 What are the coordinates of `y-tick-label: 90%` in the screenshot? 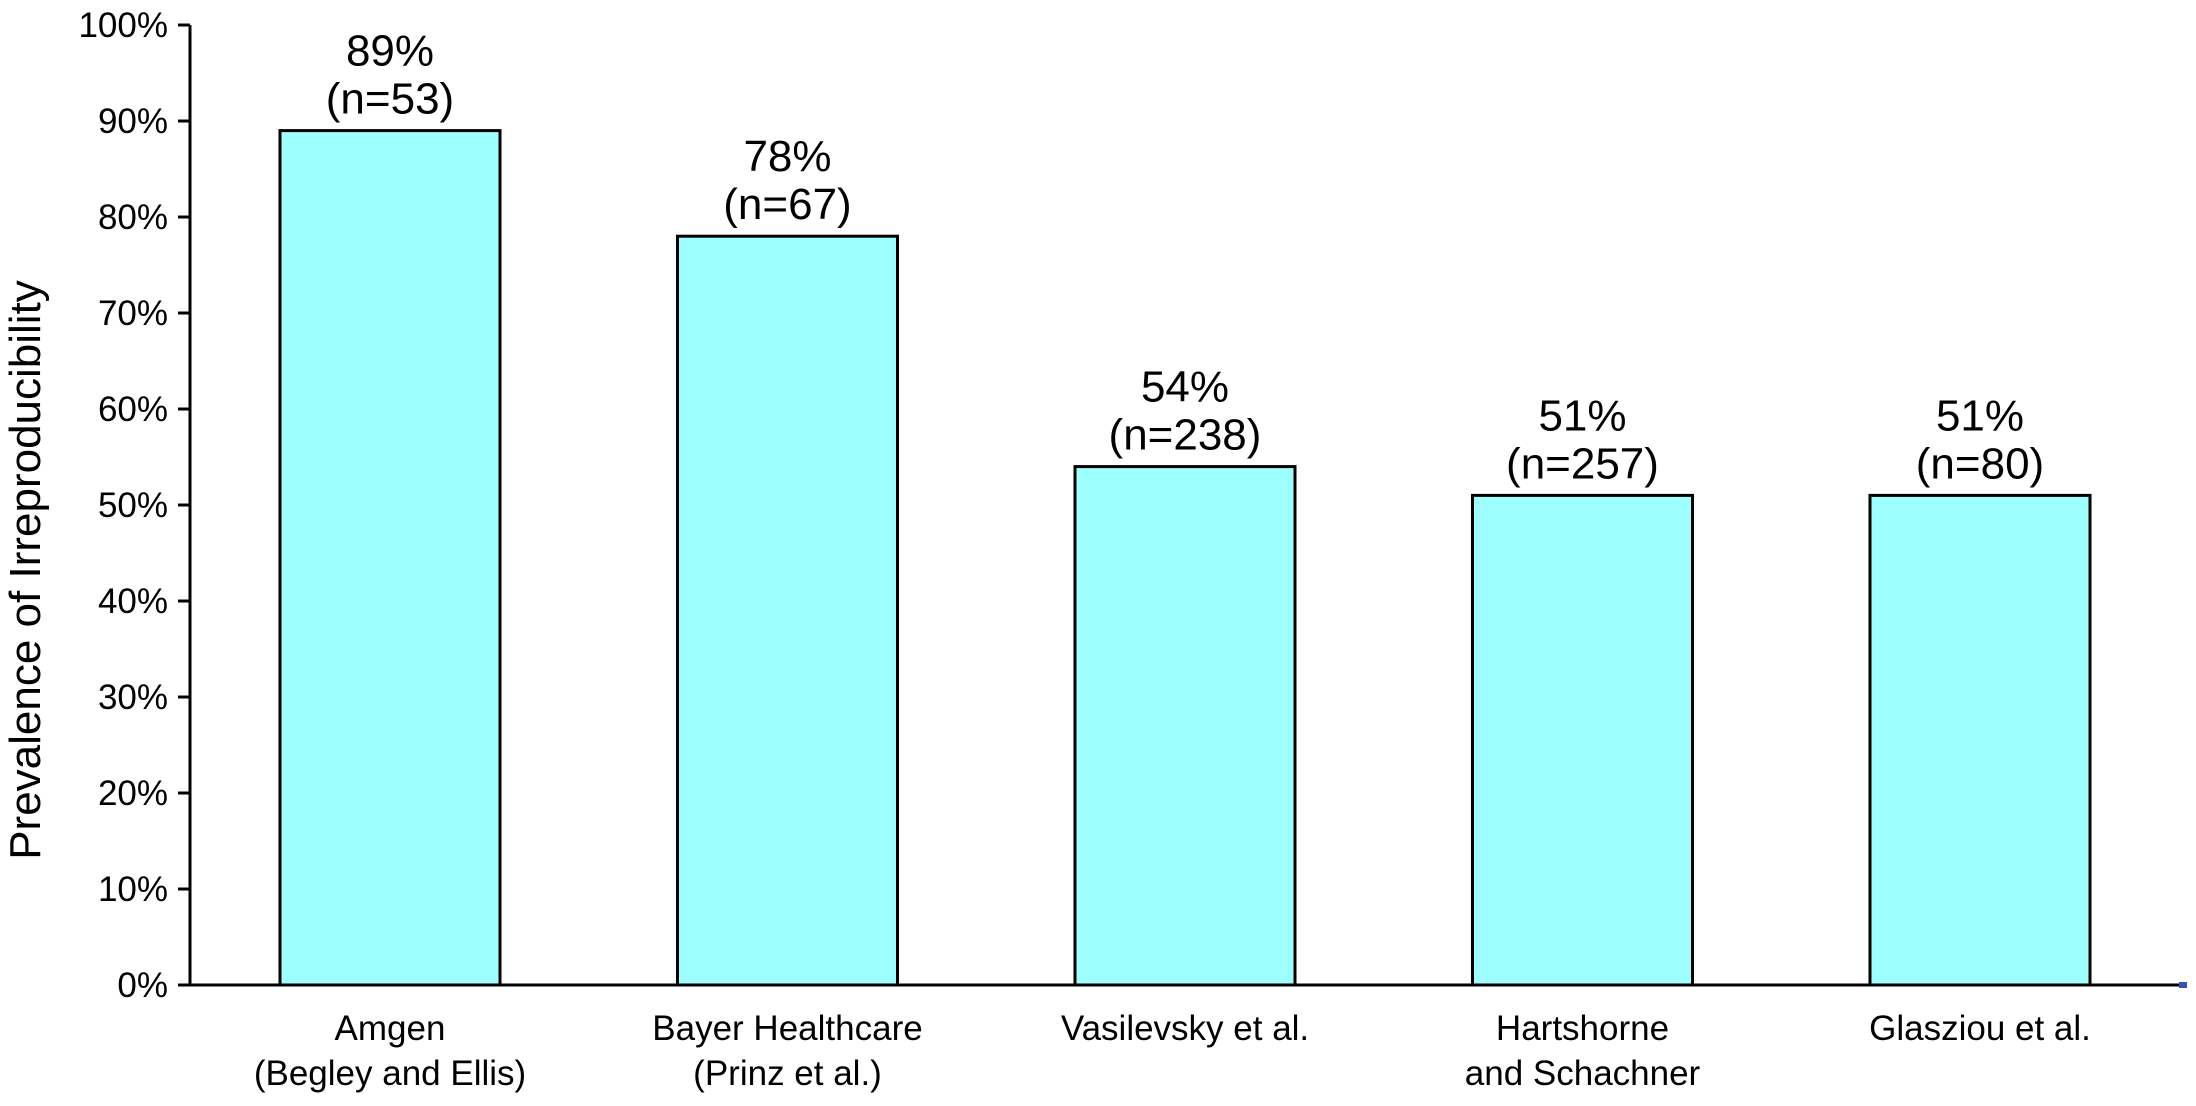 It's located at (133, 121).